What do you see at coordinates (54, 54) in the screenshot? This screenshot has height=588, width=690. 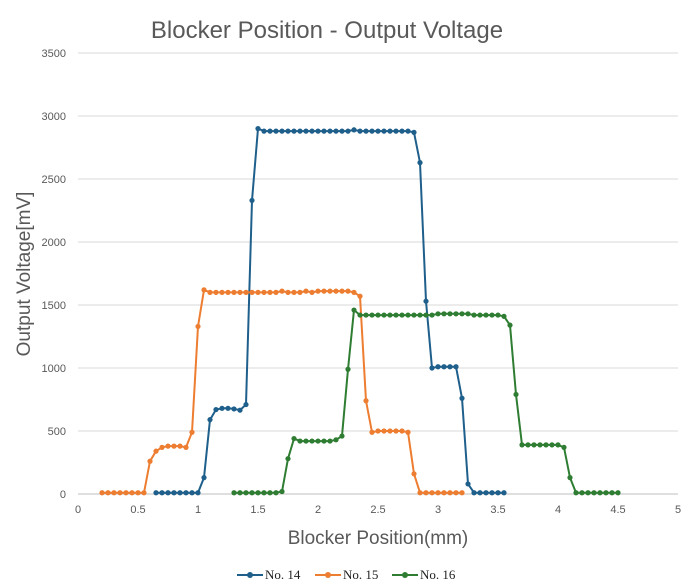 I see `y-tick-label: 3500` at bounding box center [54, 54].